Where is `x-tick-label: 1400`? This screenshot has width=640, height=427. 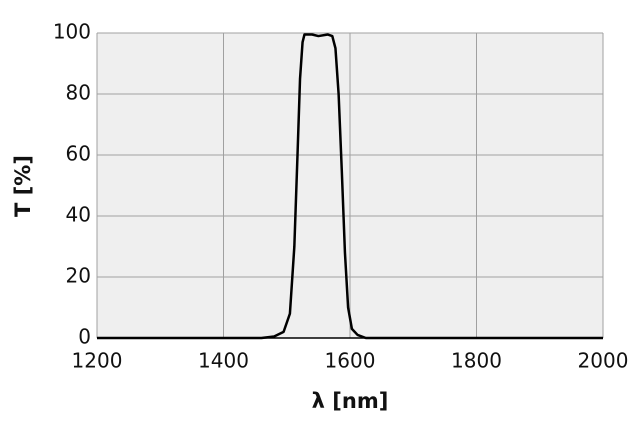
x-tick-label: 1400 is located at coordinates (223, 361).